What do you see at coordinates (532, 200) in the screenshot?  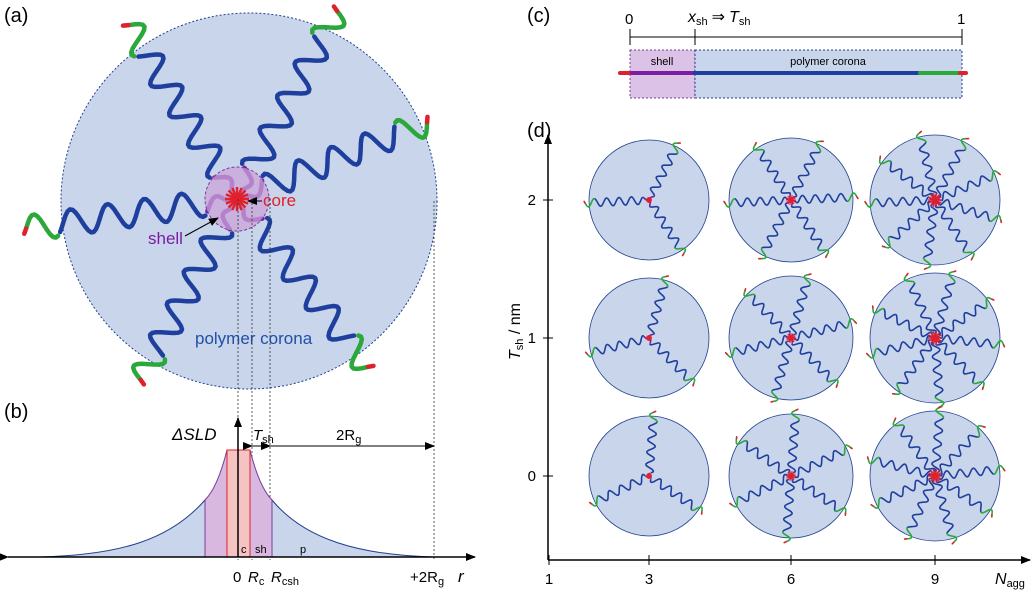 I see `y-tick-label: 2` at bounding box center [532, 200].